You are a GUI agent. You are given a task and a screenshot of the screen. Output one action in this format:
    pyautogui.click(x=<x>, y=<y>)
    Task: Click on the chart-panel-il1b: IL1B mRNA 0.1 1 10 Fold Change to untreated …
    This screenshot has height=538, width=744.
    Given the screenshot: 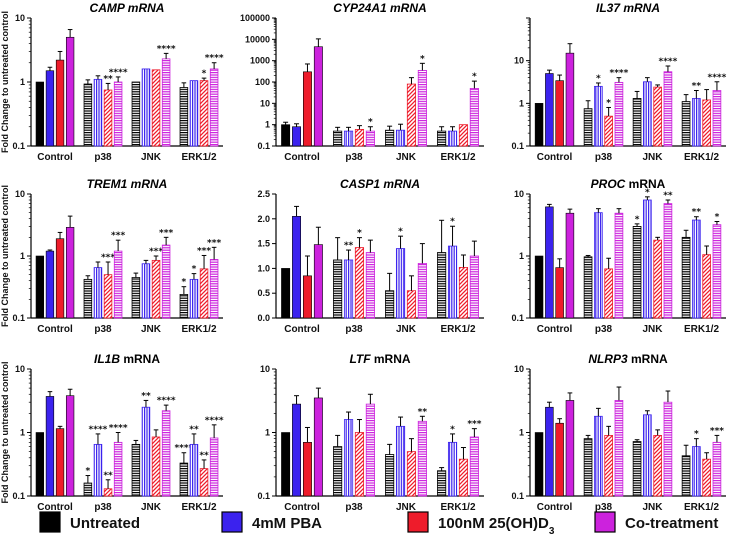 What is the action you would take?
    pyautogui.click(x=112, y=432)
    